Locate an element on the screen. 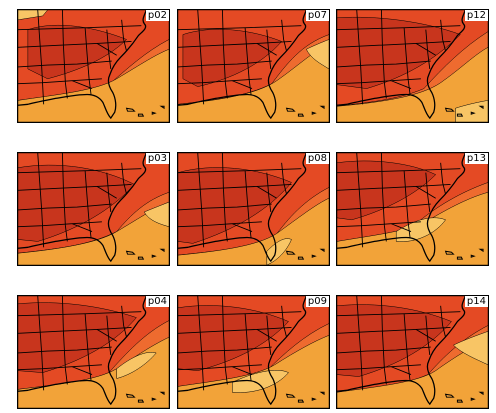  panel-label: p14 is located at coordinates (476, 301).